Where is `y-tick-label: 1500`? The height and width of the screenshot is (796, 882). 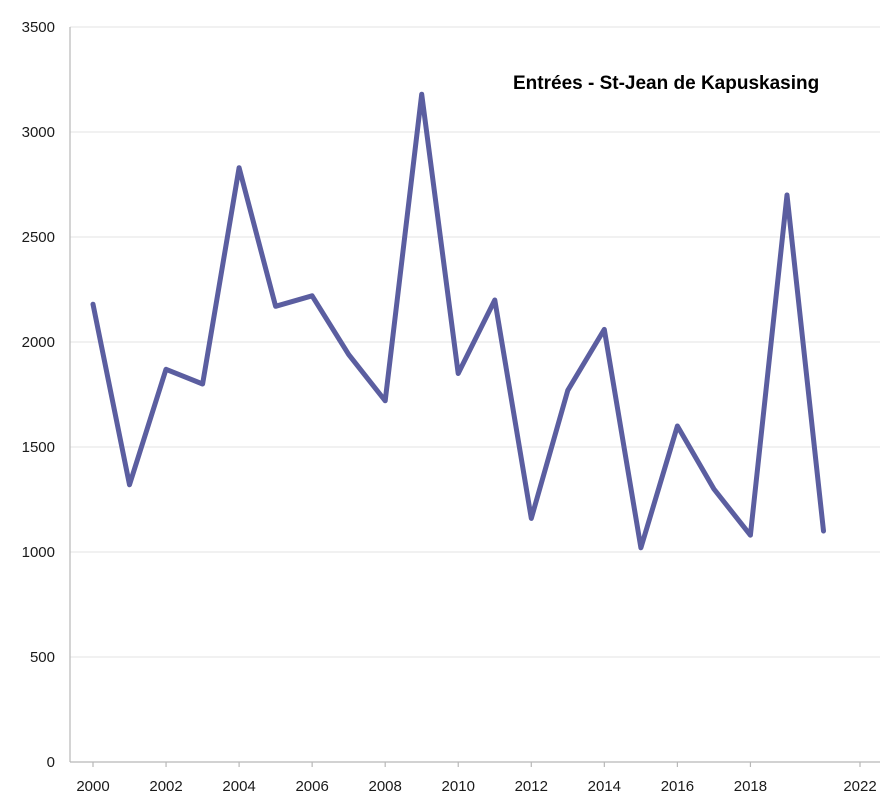 y-tick-label: 1500 is located at coordinates (38, 447).